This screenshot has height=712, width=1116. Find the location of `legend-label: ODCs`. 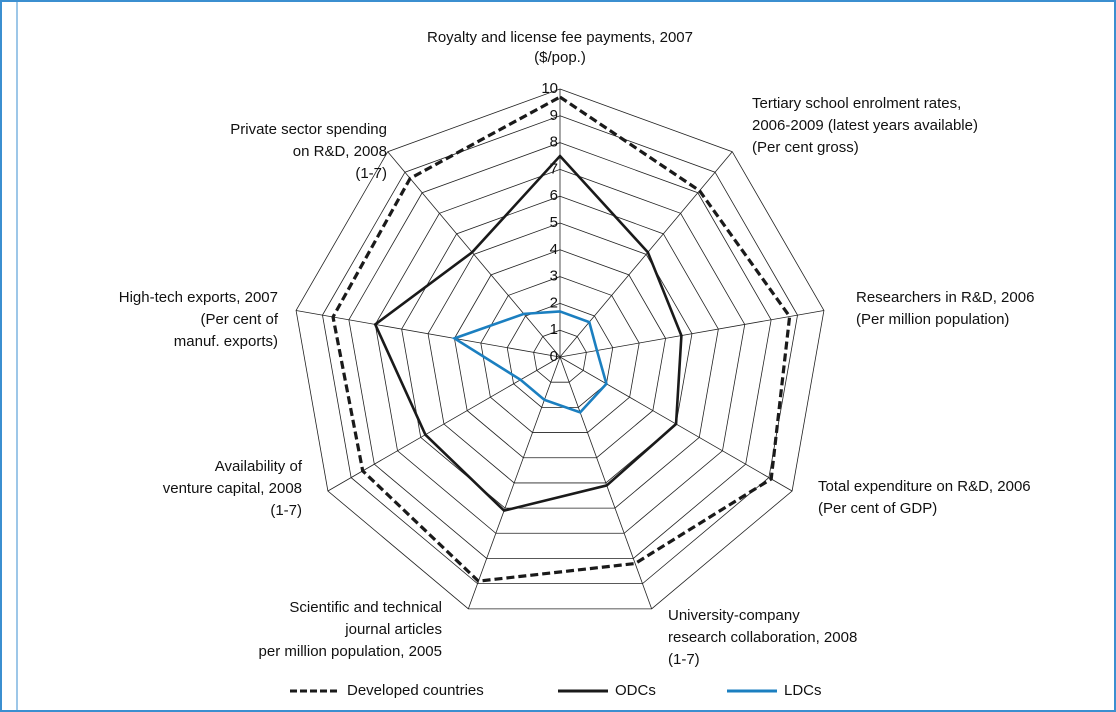

legend-label: ODCs is located at coordinates (635, 690).